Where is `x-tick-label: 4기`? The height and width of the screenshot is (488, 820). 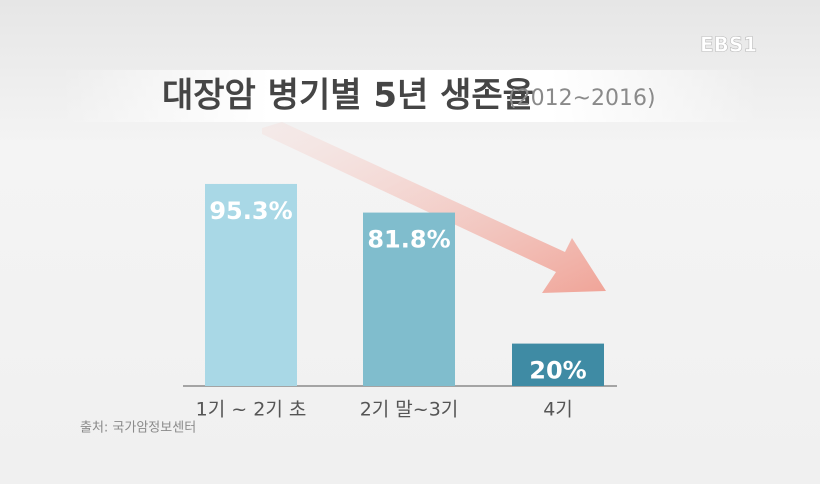 x-tick-label: 4기 is located at coordinates (558, 410).